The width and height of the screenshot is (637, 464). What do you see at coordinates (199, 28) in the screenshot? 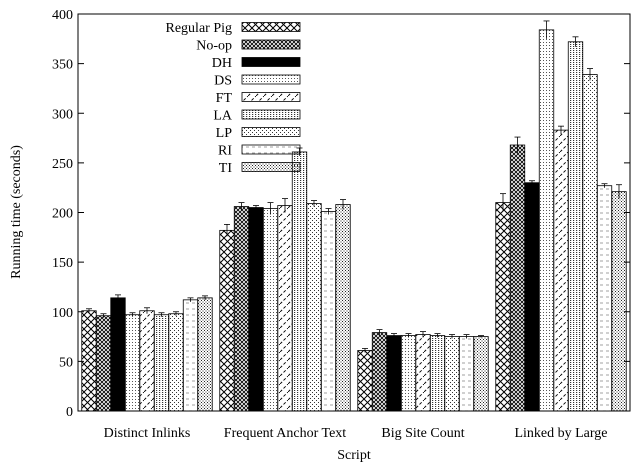
I see `legend-label: Regular Pig` at bounding box center [199, 28].